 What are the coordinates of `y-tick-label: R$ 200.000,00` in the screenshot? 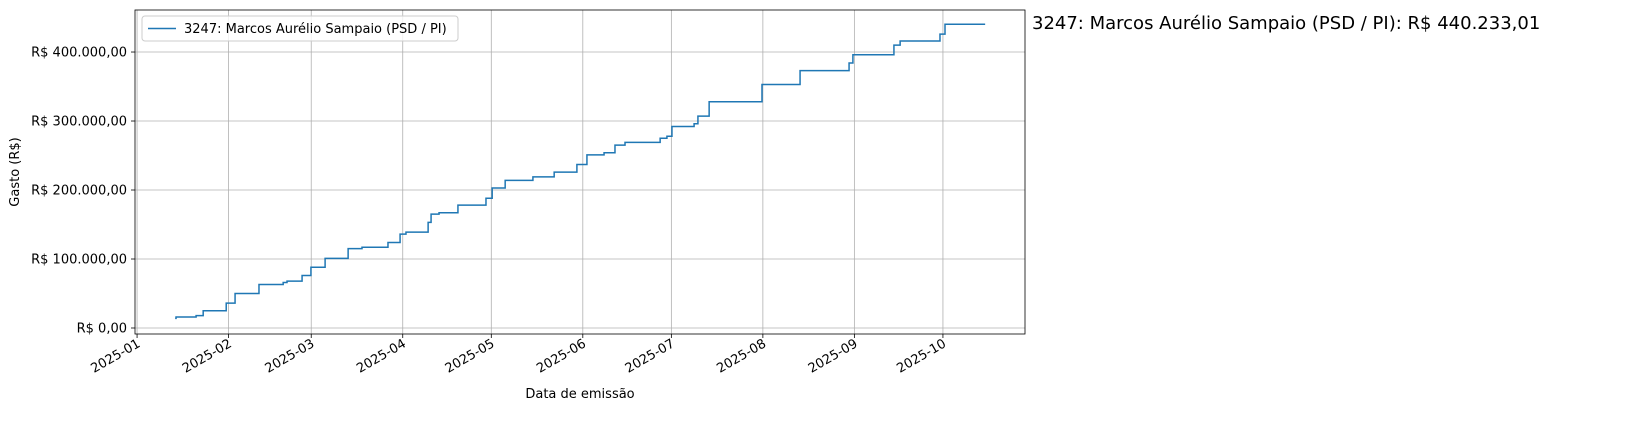 It's located at (79, 191).